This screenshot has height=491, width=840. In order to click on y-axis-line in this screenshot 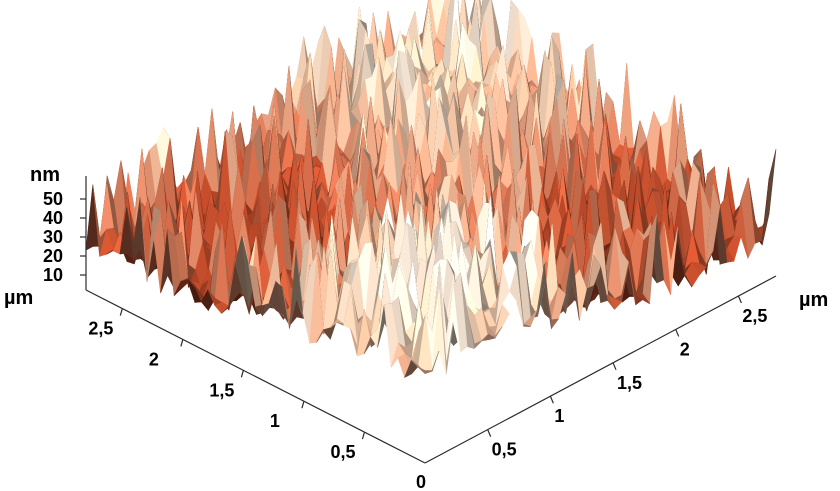, I will do `click(255, 376)`.